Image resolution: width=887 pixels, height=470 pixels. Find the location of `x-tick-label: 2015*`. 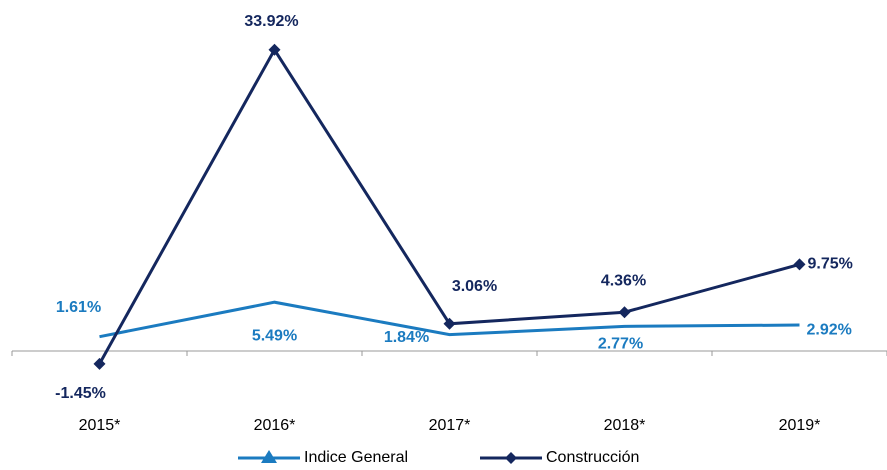

x-tick-label: 2015* is located at coordinates (100, 425).